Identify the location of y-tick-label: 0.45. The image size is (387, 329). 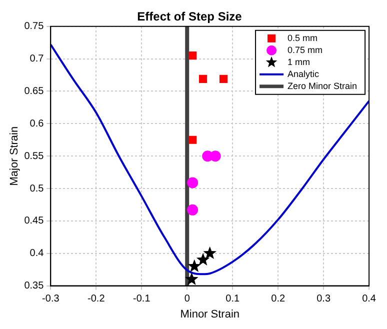
(34, 221).